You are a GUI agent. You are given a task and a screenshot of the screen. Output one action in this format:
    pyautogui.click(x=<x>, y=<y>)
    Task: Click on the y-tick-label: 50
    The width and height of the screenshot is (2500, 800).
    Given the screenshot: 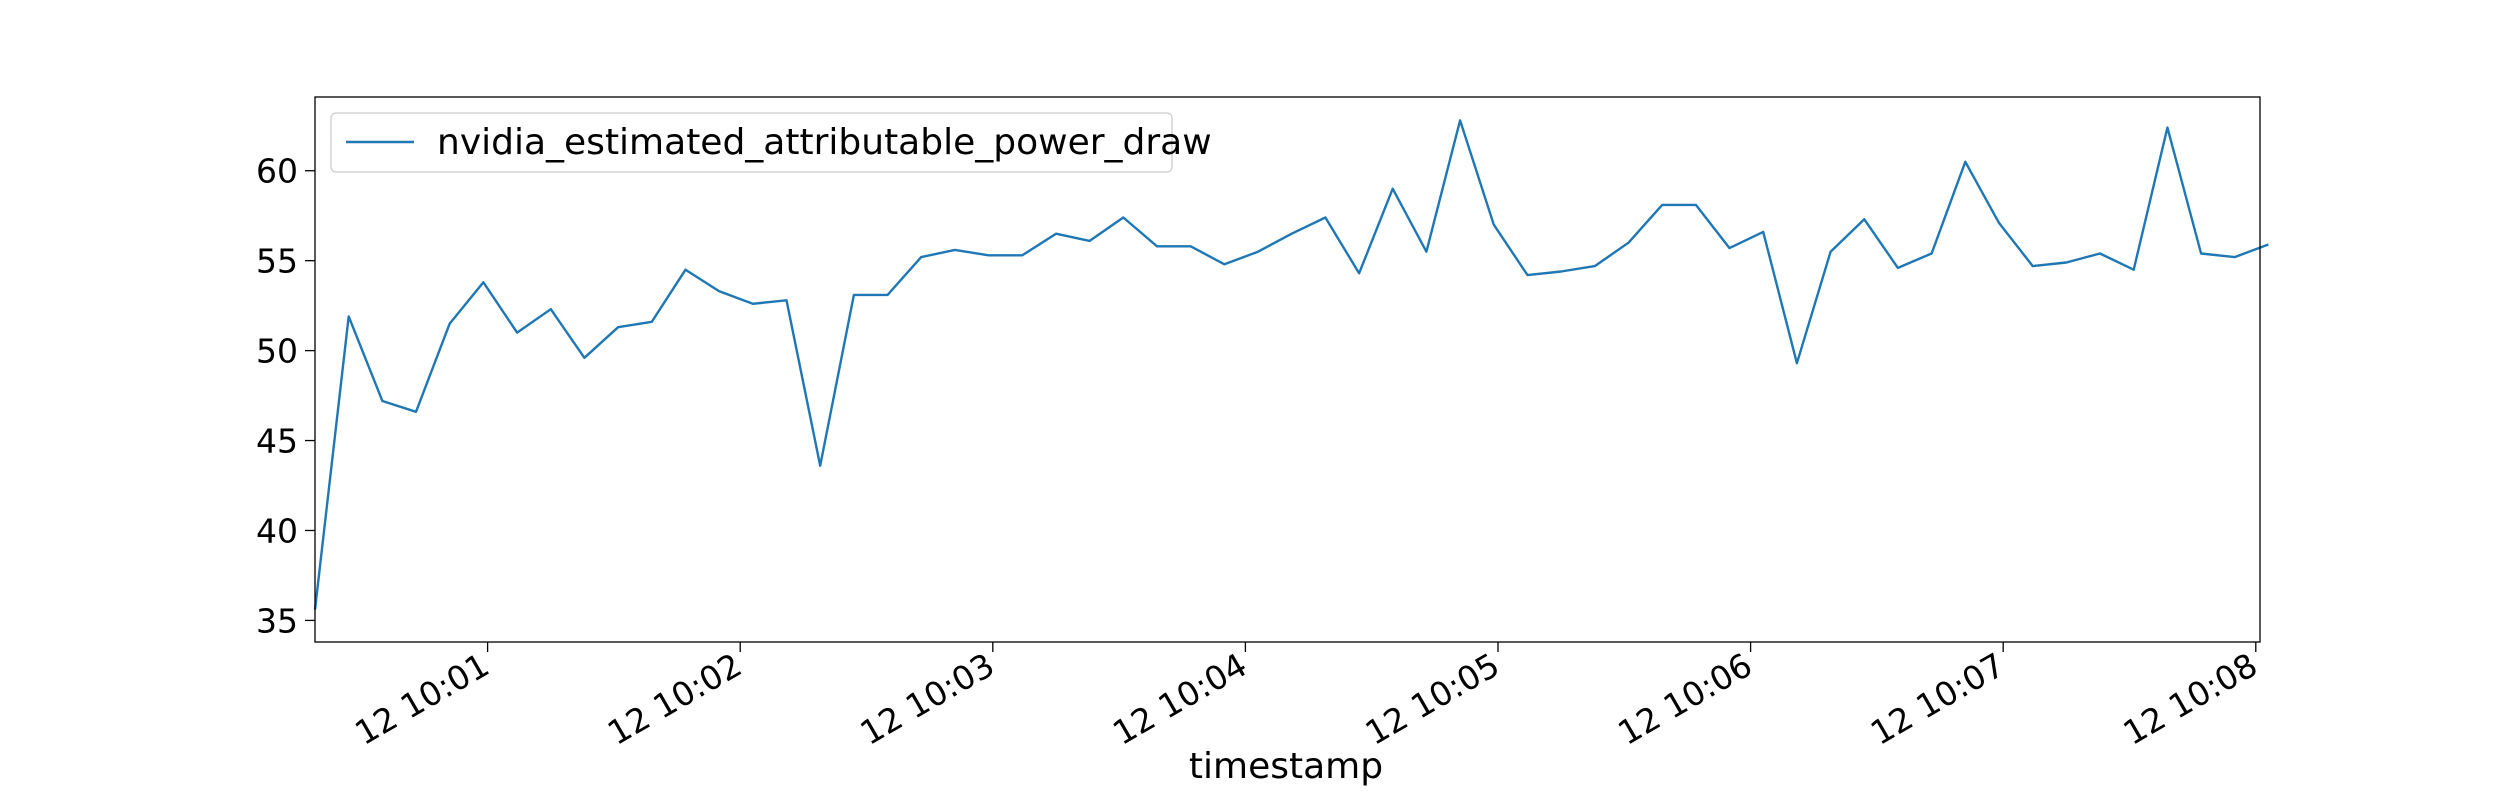 What is the action you would take?
    pyautogui.click(x=277, y=351)
    